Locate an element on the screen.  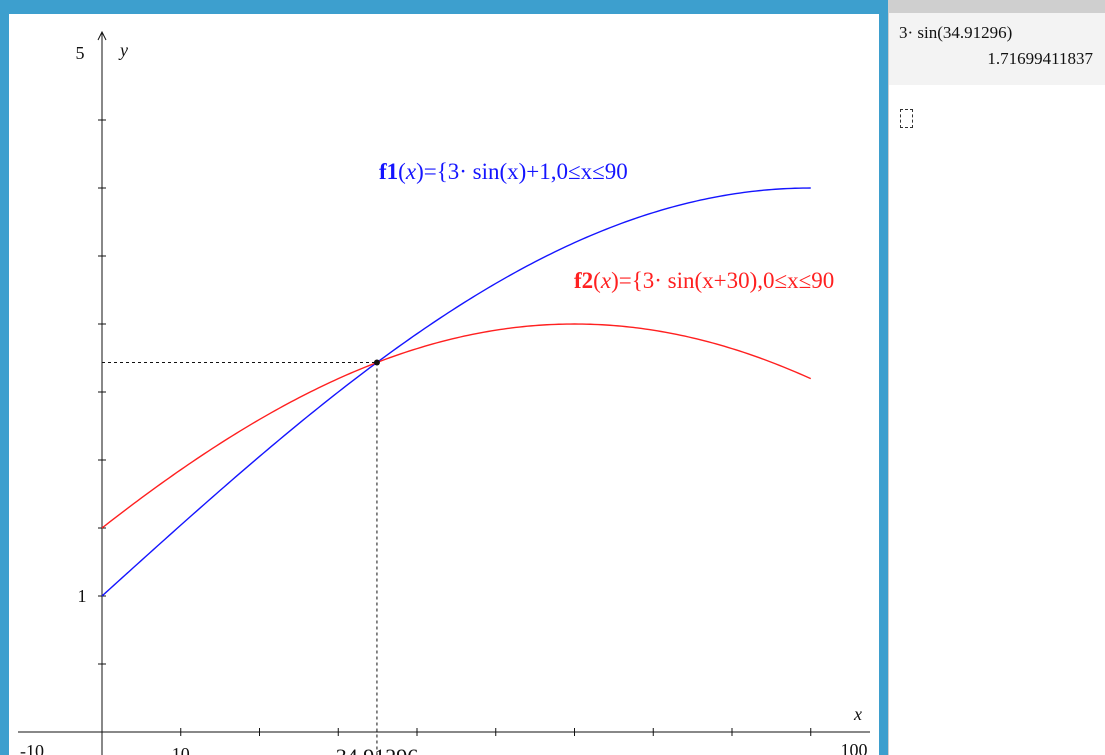
f2-function-label: f2(x)={3· sin(x+30),0≤x≤90 is located at coordinates (704, 280).